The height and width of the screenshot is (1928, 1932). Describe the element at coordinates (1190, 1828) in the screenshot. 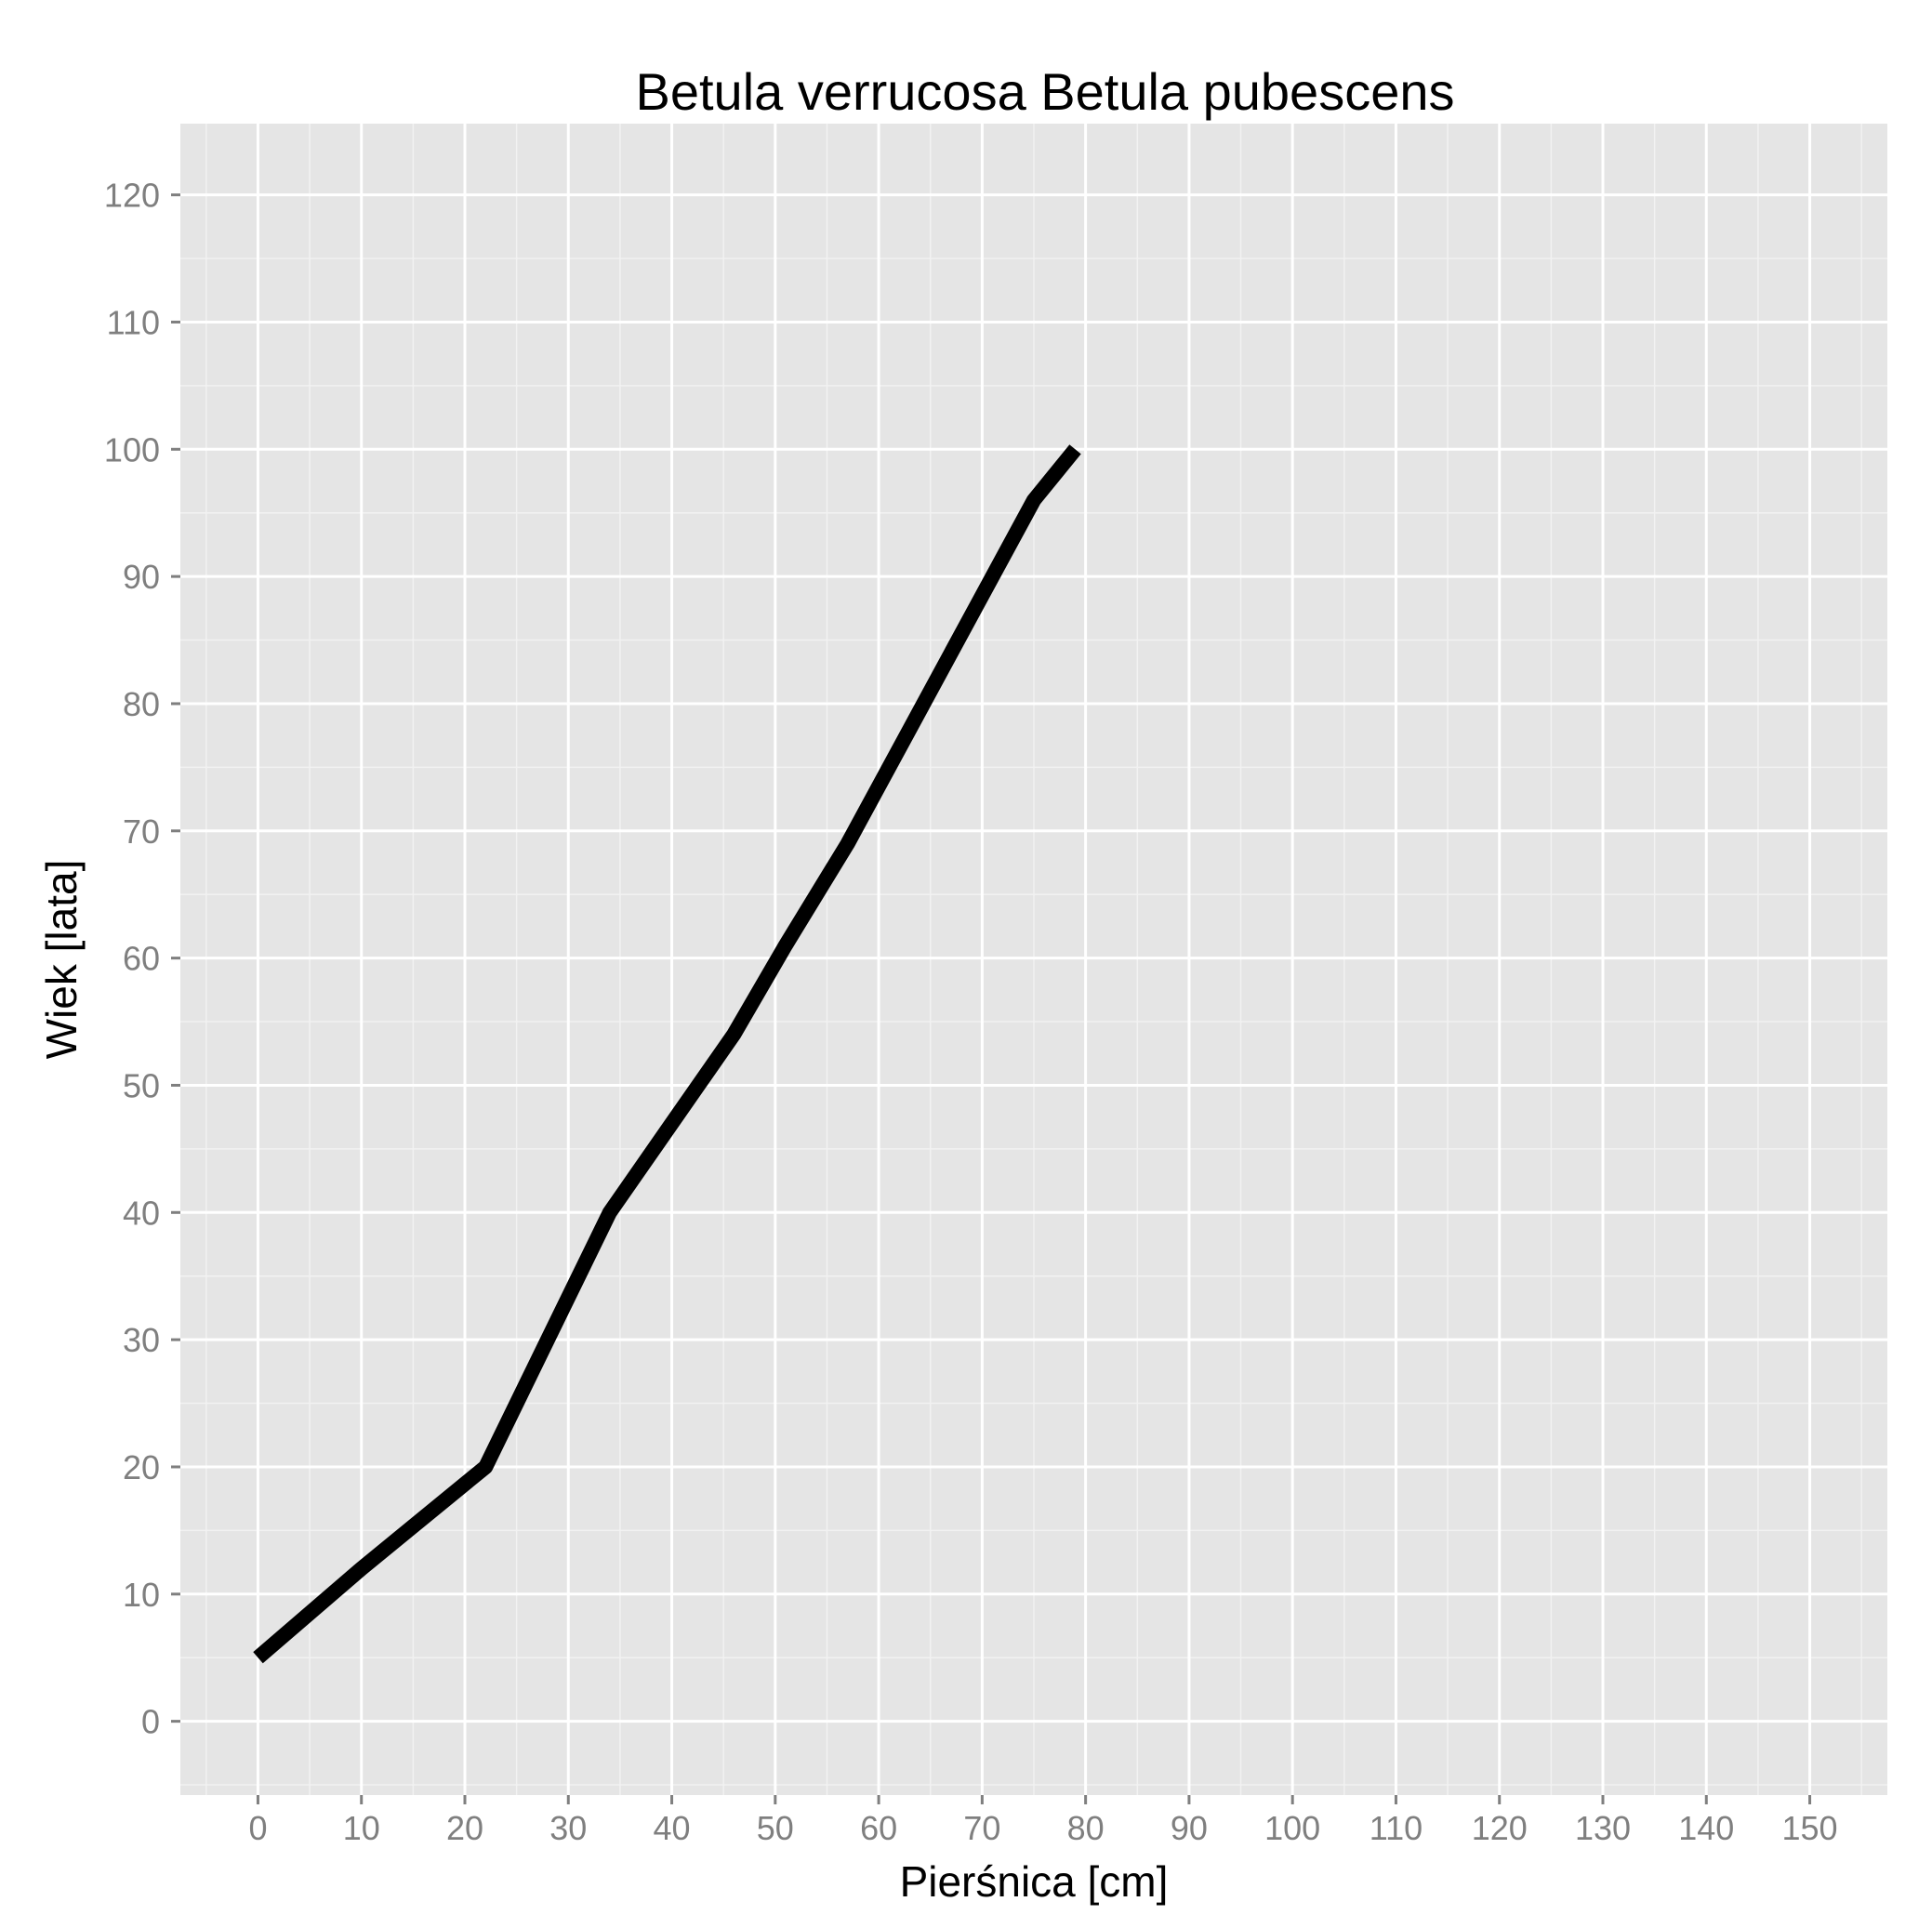

I see `x-tick-label: 90` at that location.